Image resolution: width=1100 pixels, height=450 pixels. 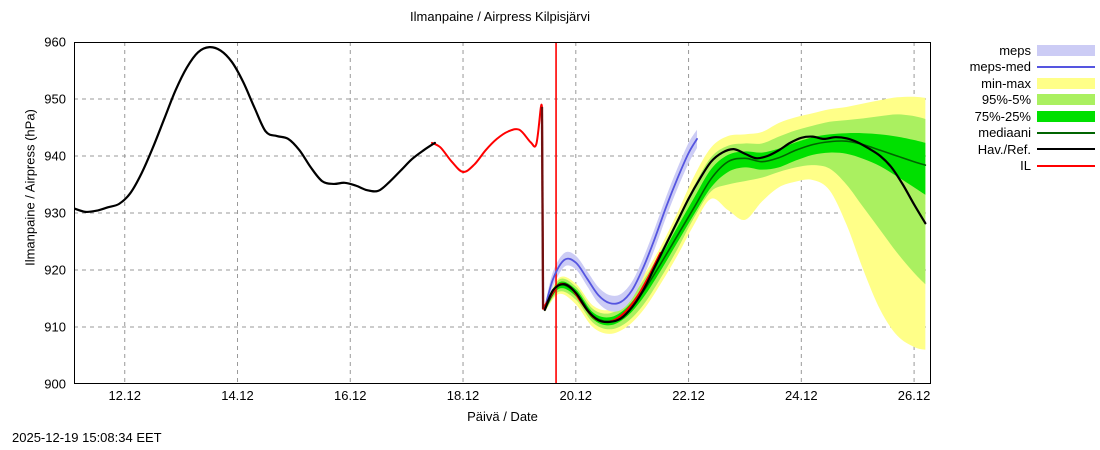 I want to click on legend-item-mediaani: mediaani, so click(x=1025, y=133).